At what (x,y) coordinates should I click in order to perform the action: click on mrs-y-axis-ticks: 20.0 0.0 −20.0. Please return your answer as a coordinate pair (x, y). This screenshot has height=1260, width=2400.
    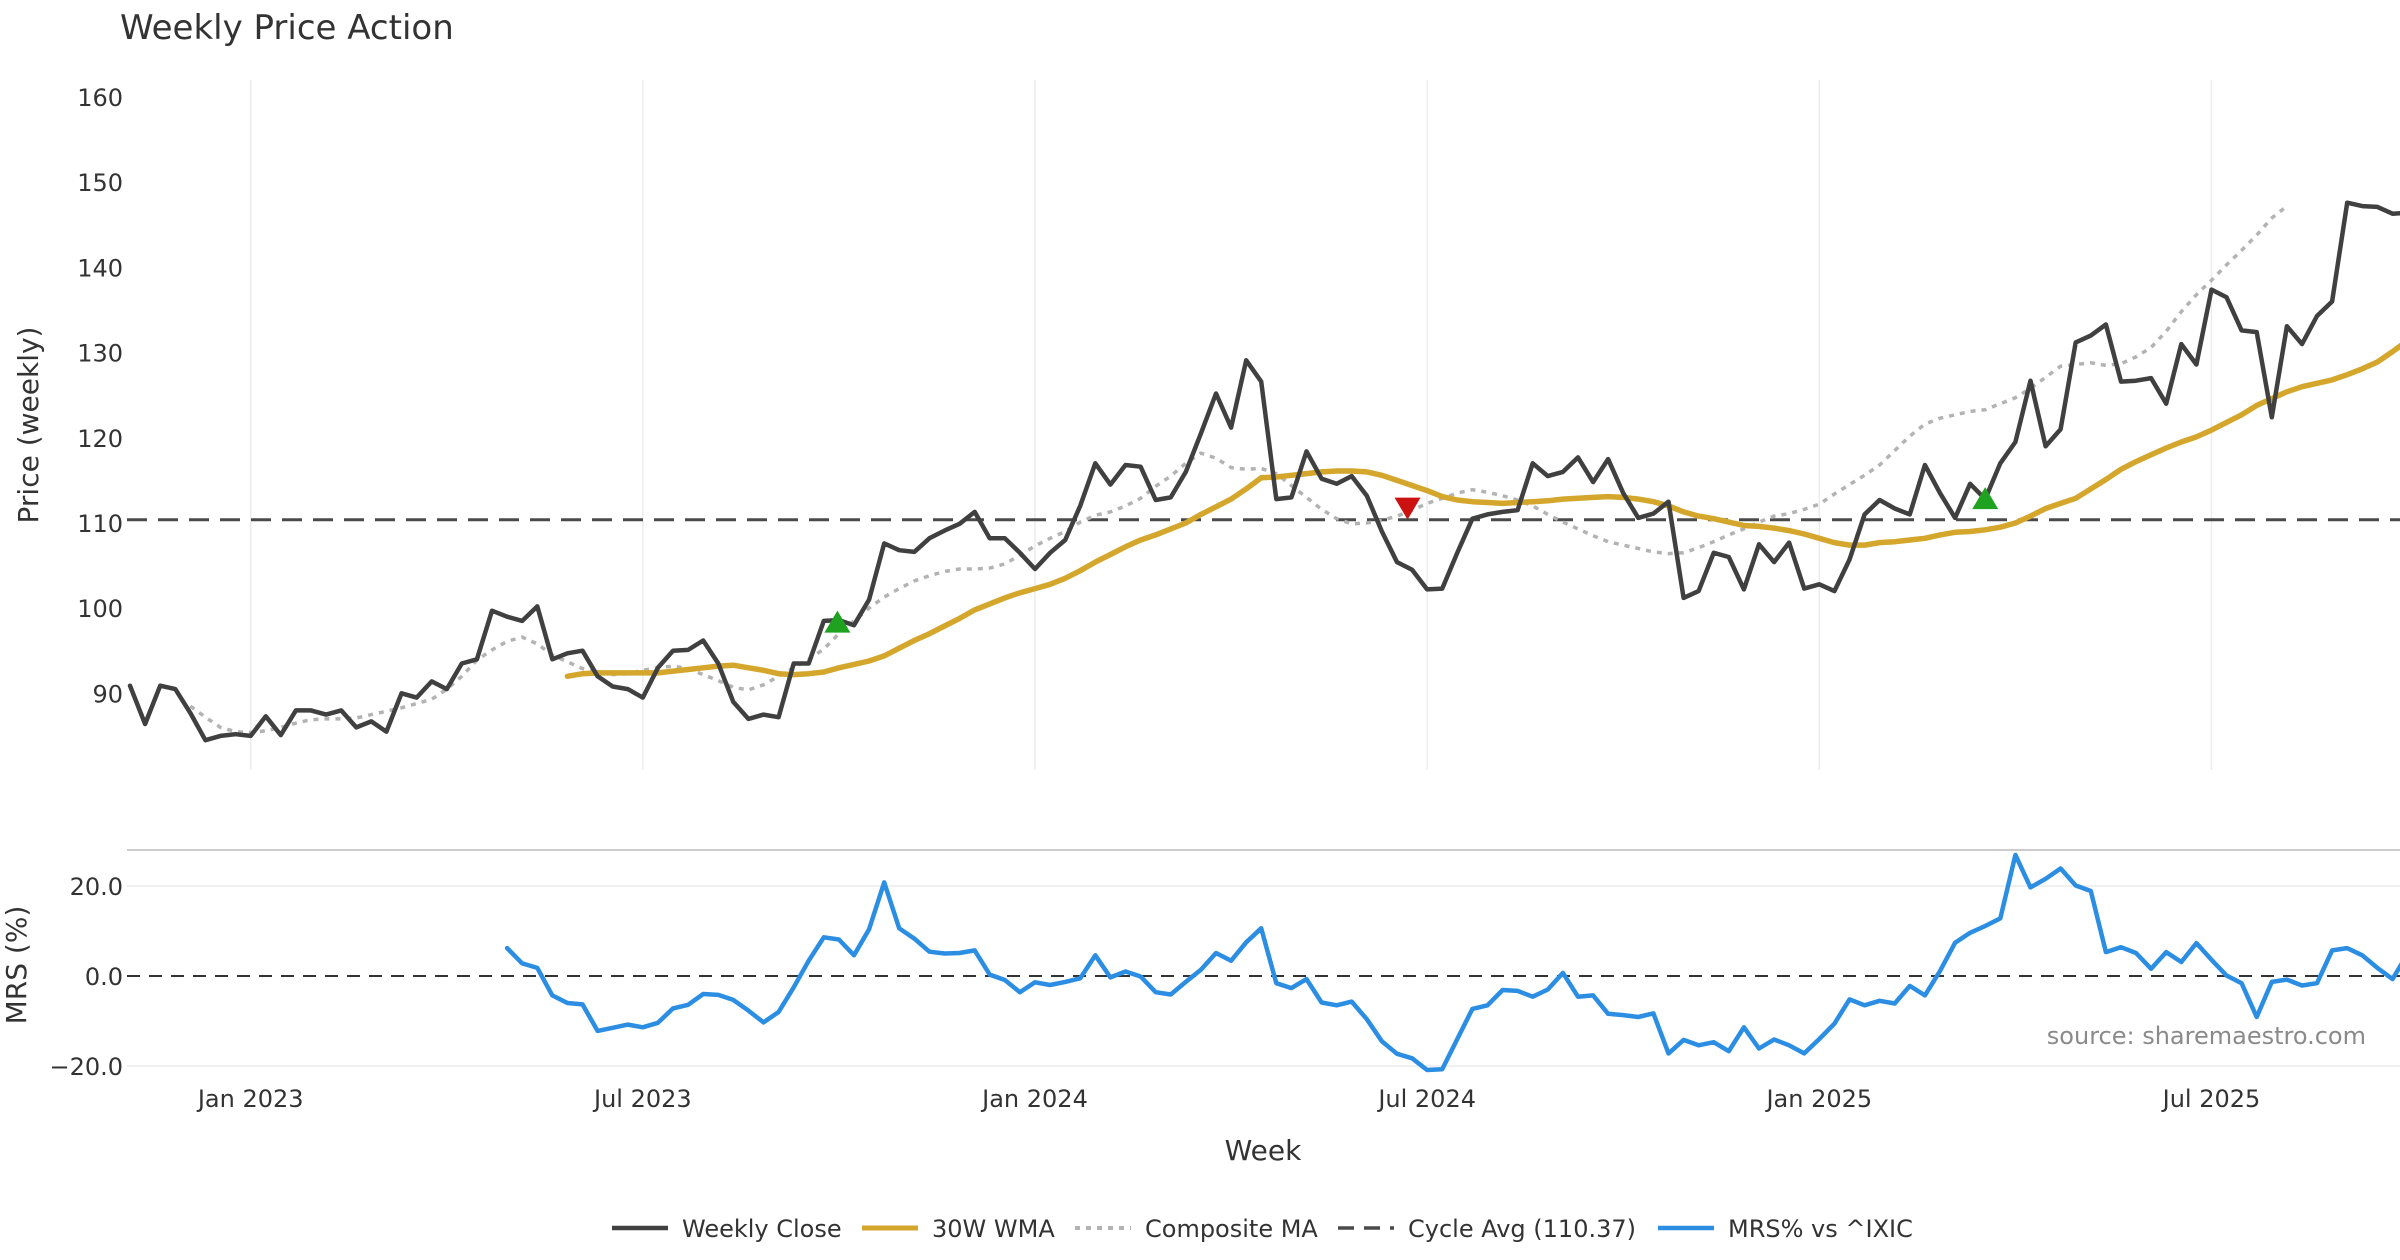
    Looking at the image, I should click on (86, 977).